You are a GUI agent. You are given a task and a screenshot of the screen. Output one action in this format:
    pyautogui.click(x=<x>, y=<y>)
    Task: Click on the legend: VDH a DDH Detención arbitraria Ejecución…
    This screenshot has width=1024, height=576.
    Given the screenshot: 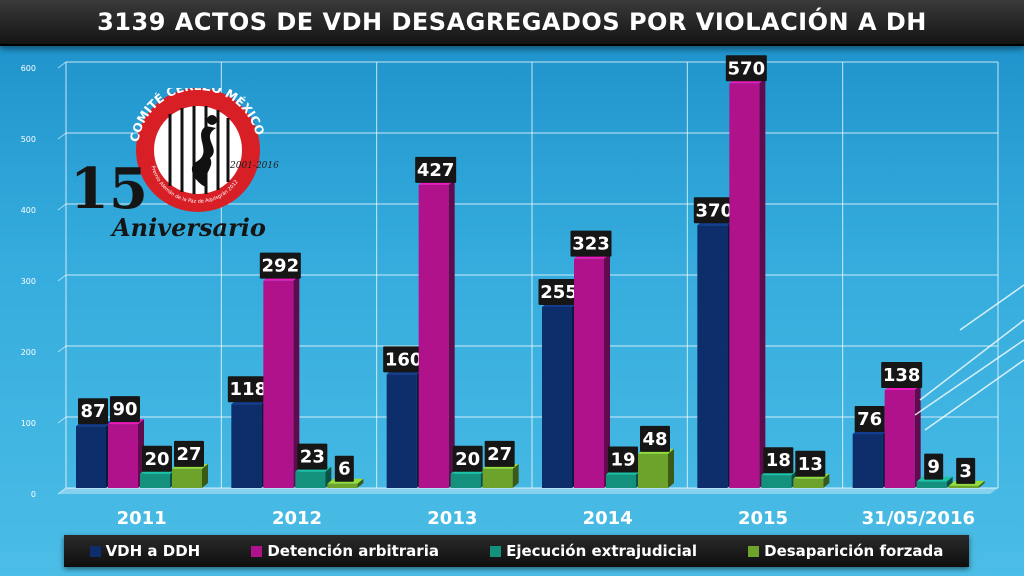 What is the action you would take?
    pyautogui.click(x=516, y=551)
    